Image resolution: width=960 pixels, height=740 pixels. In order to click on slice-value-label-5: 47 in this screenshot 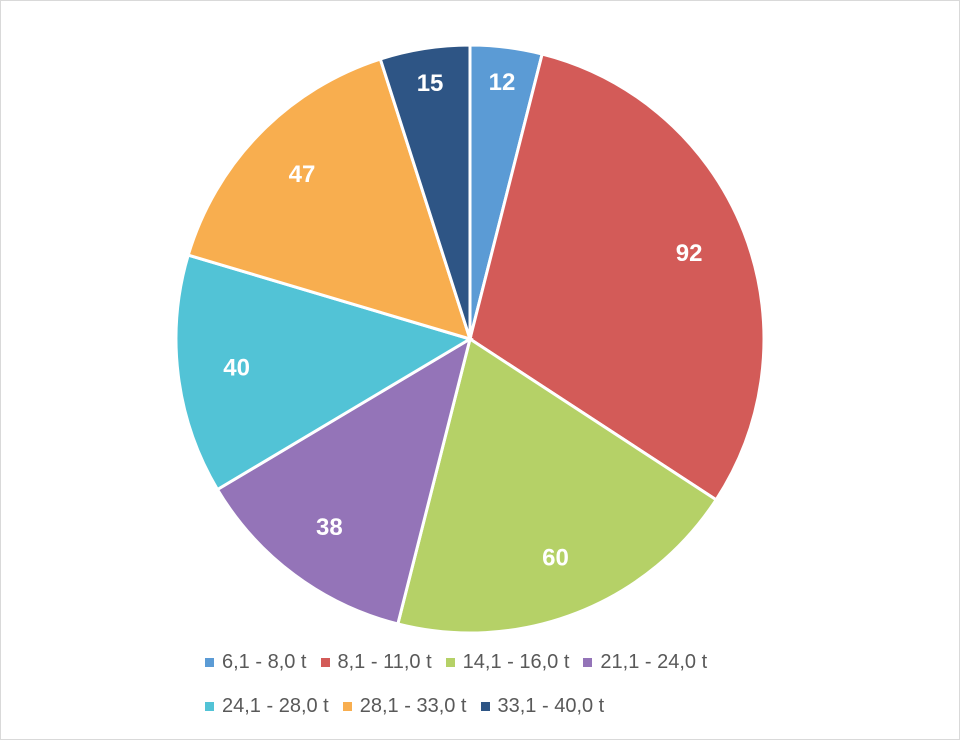, I will do `click(302, 174)`.